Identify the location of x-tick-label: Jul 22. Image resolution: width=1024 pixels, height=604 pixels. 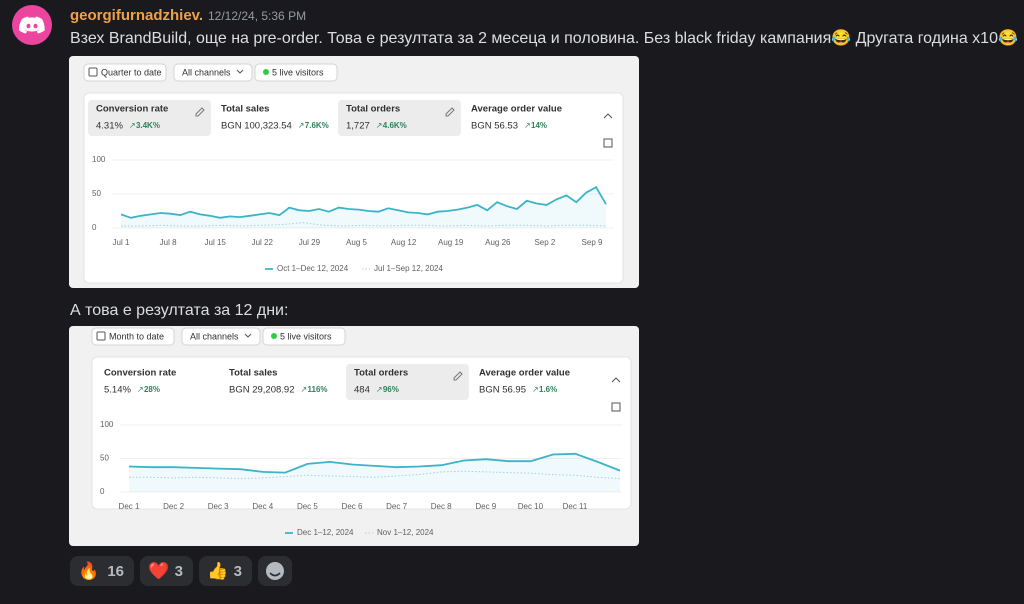
(263, 242).